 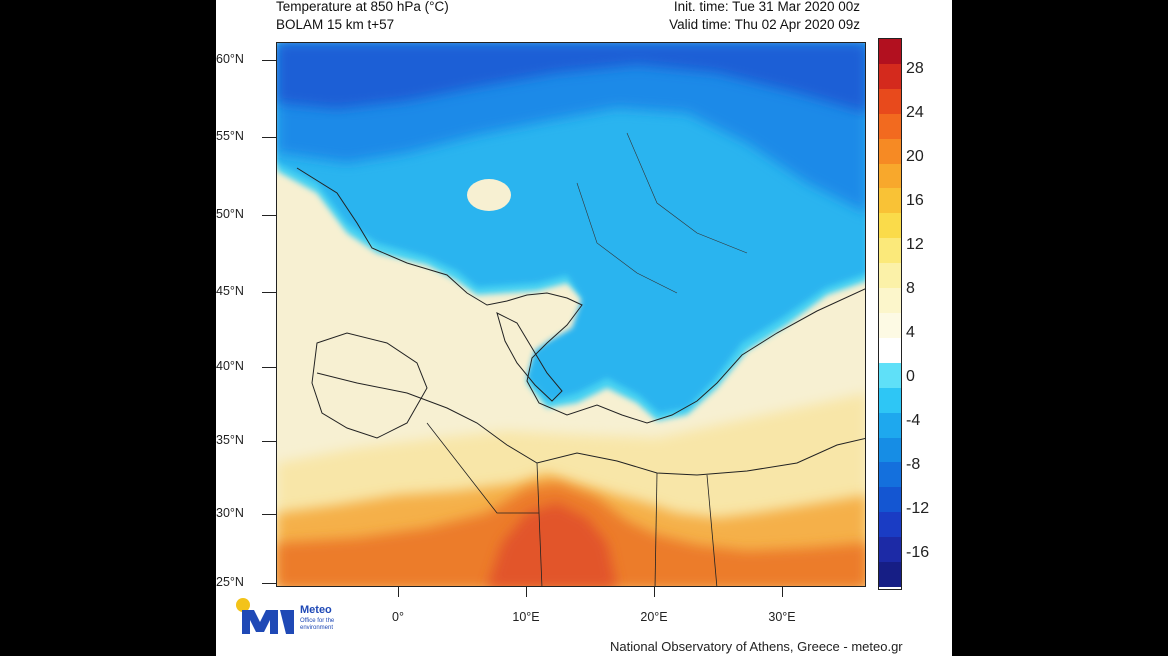 I want to click on valid-time: Valid time: Thu 02 Apr 2020 09z, so click(x=764, y=24).